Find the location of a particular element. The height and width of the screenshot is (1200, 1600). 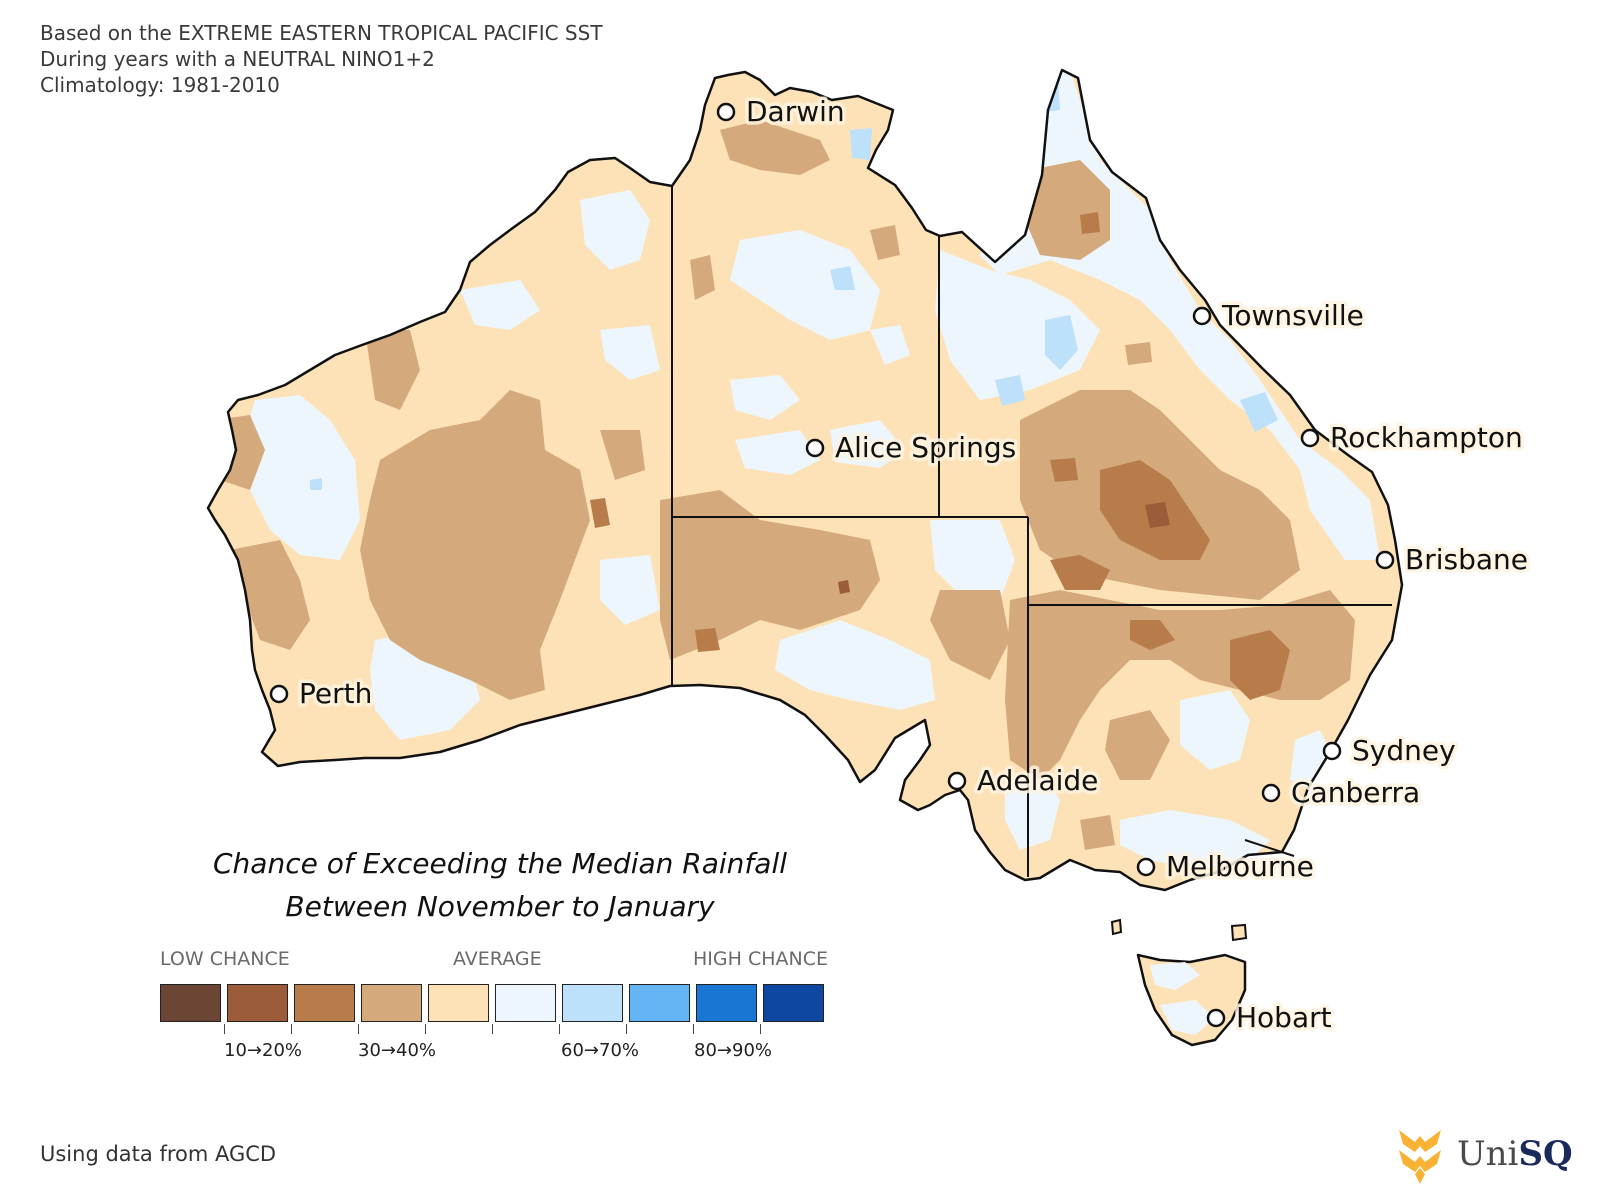

city-melbourne: Melbourne Melbourne is located at coordinates (1226, 867).